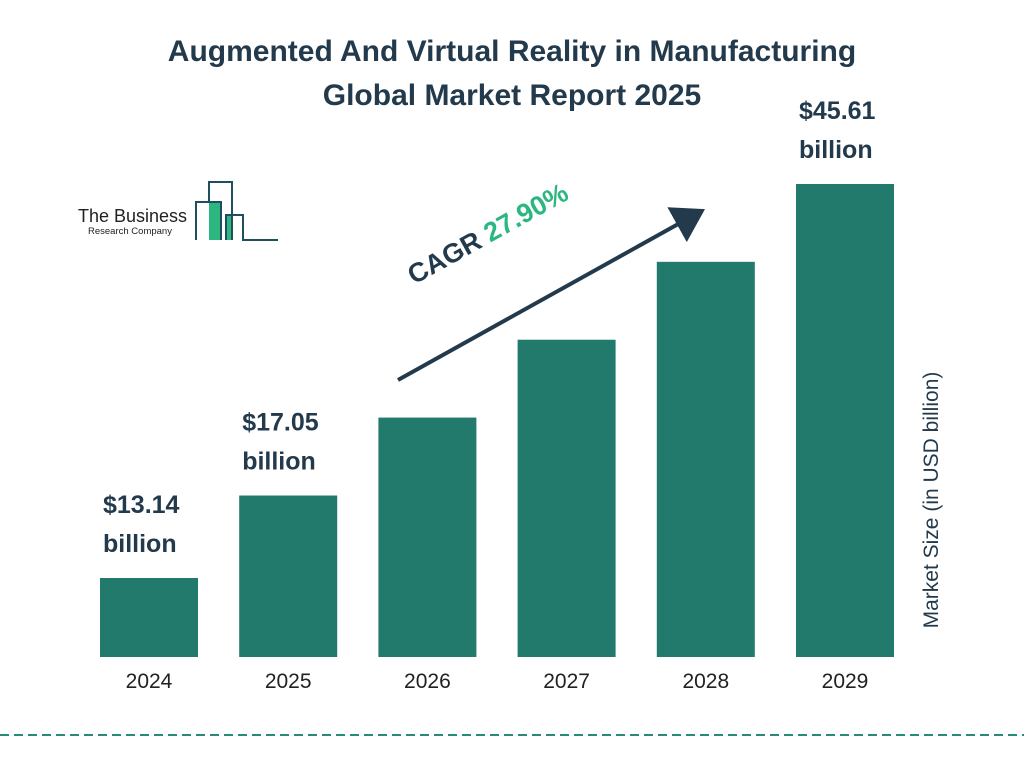 The width and height of the screenshot is (1024, 768). I want to click on bar-2024, so click(149, 617).